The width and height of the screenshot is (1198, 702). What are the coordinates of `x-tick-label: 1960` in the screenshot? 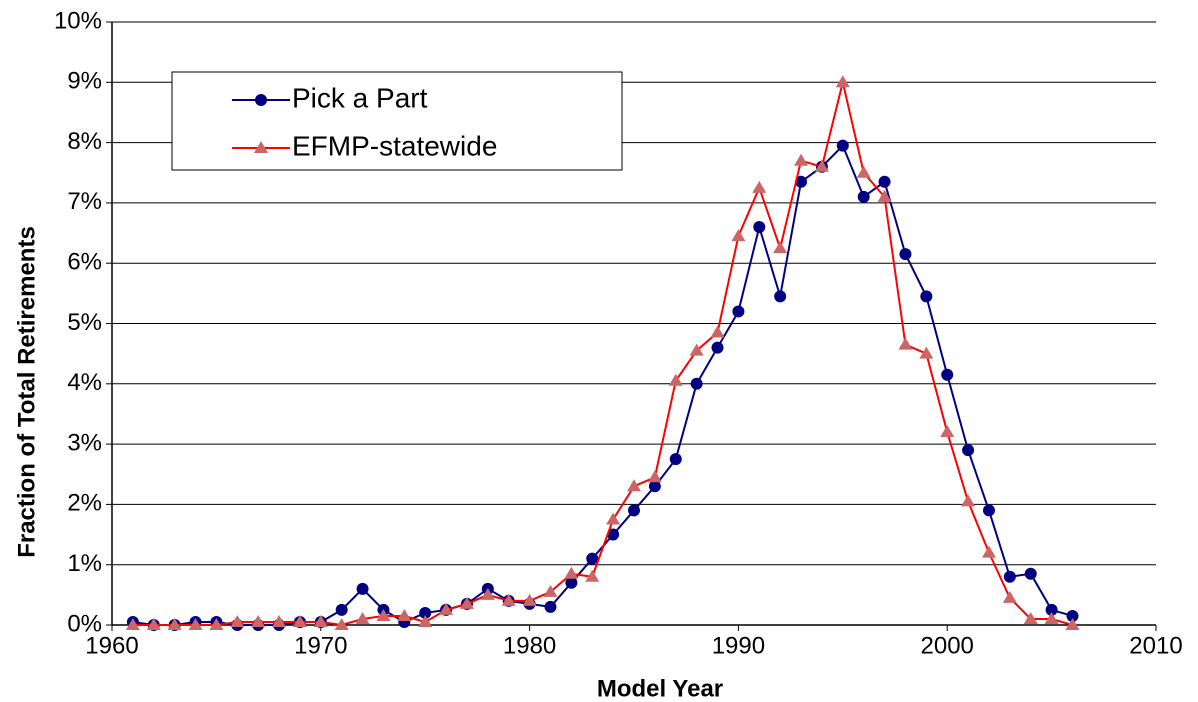 It's located at (111, 645).